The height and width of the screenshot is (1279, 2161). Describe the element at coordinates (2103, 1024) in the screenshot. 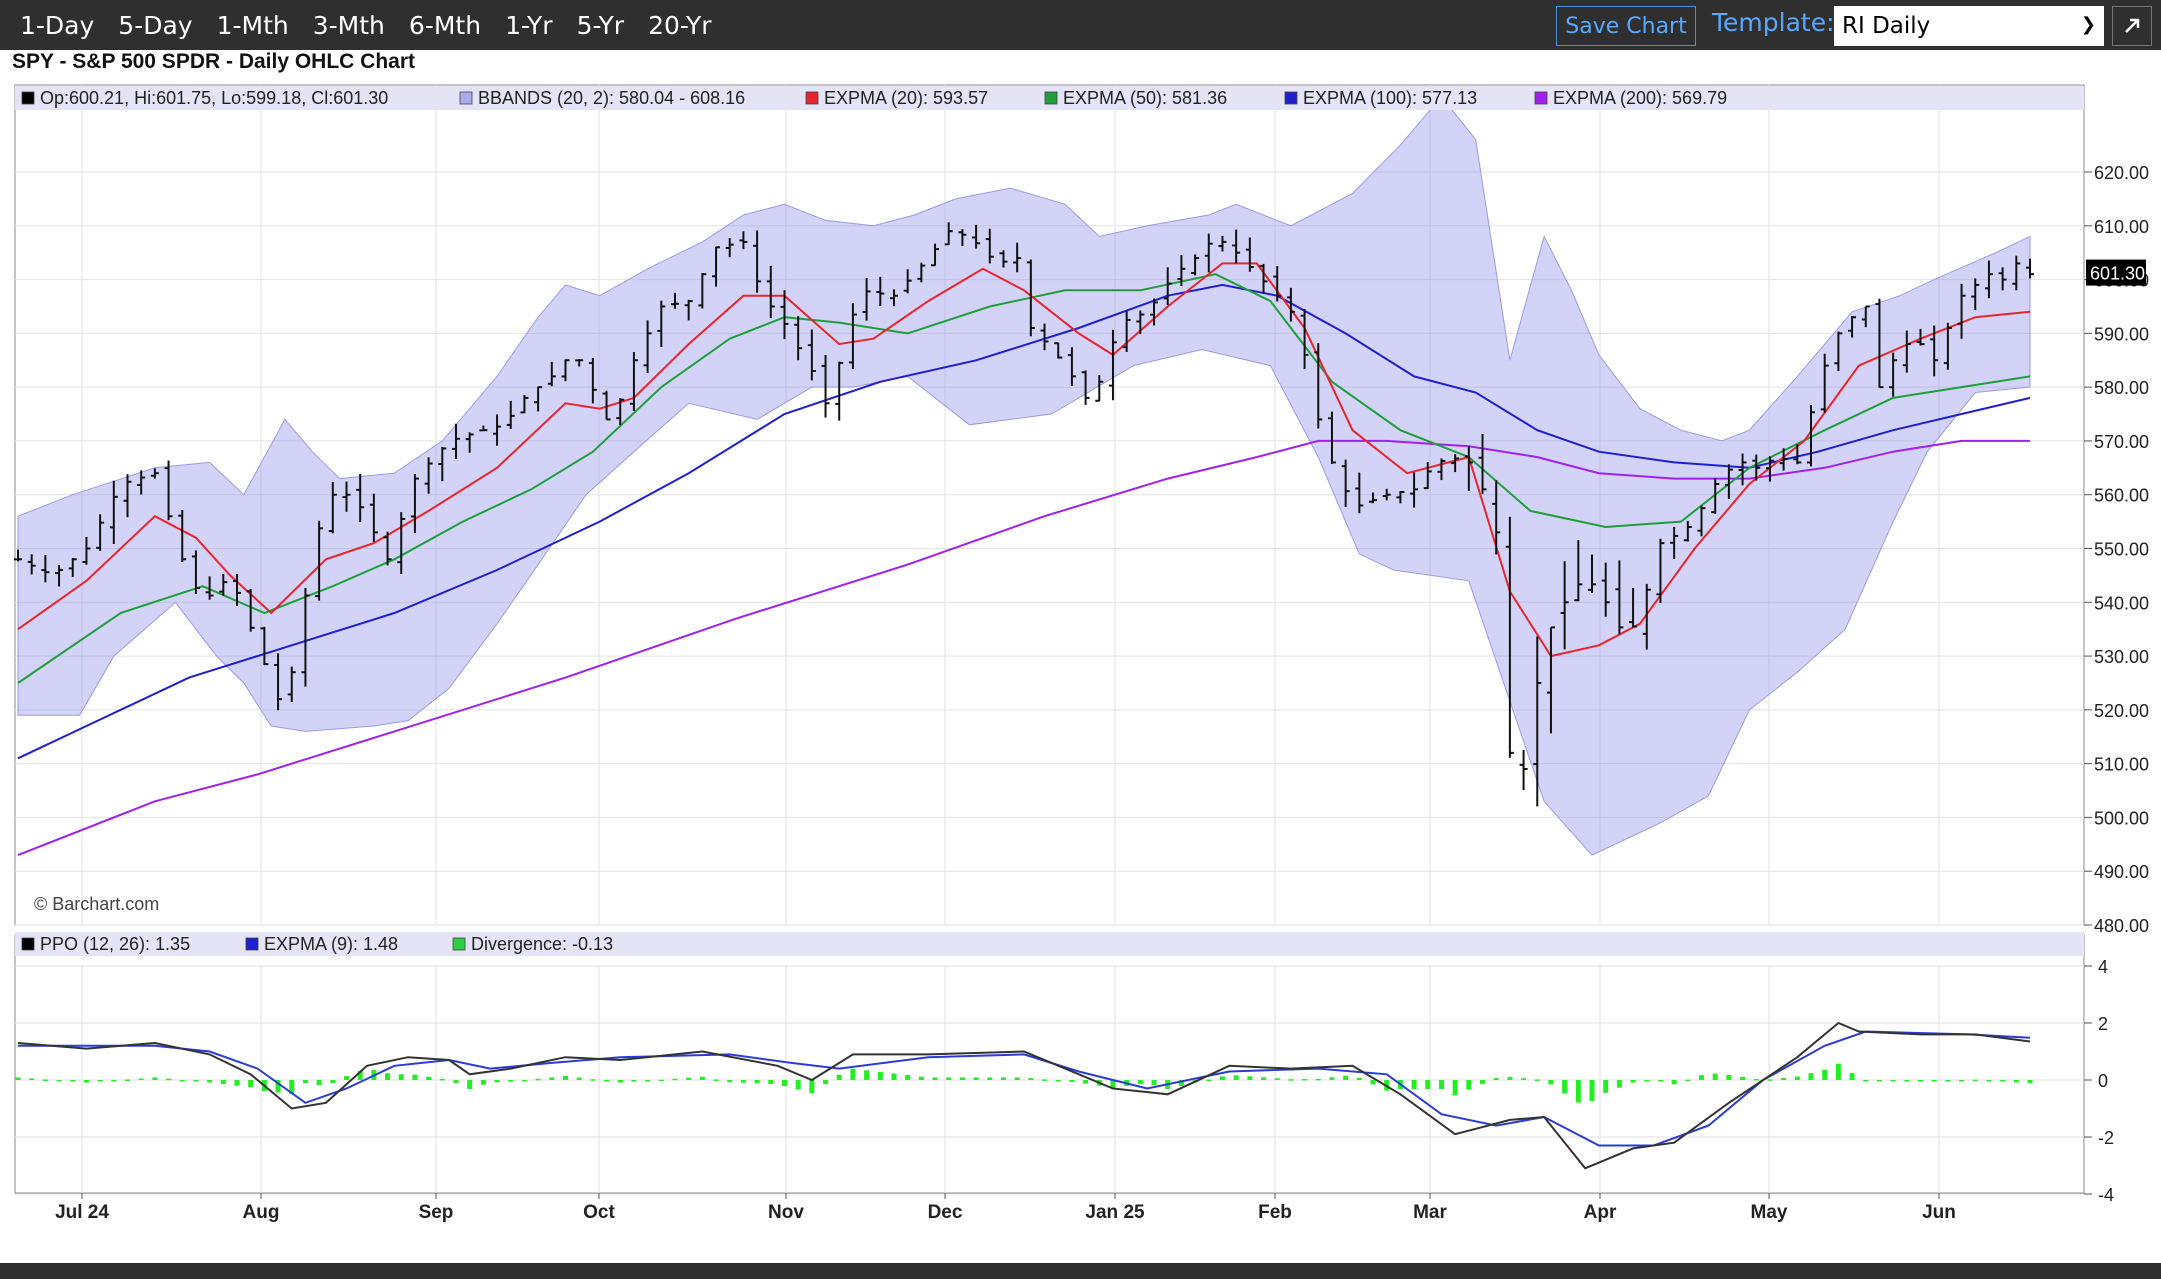

I see `ppo-tick-label: 2` at that location.